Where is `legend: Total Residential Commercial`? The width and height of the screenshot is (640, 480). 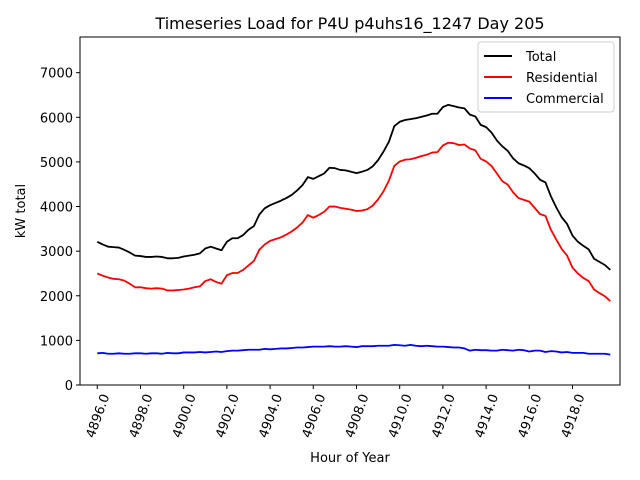
legend: Total Residential Commercial is located at coordinates (546, 77).